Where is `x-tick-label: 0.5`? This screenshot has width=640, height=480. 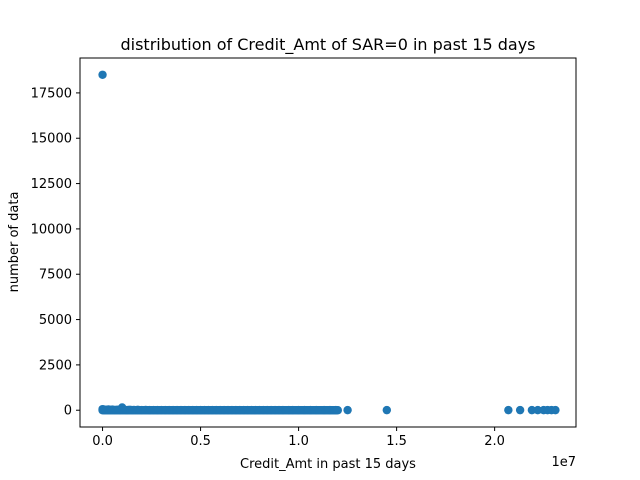
x-tick-label: 0.5 is located at coordinates (200, 441).